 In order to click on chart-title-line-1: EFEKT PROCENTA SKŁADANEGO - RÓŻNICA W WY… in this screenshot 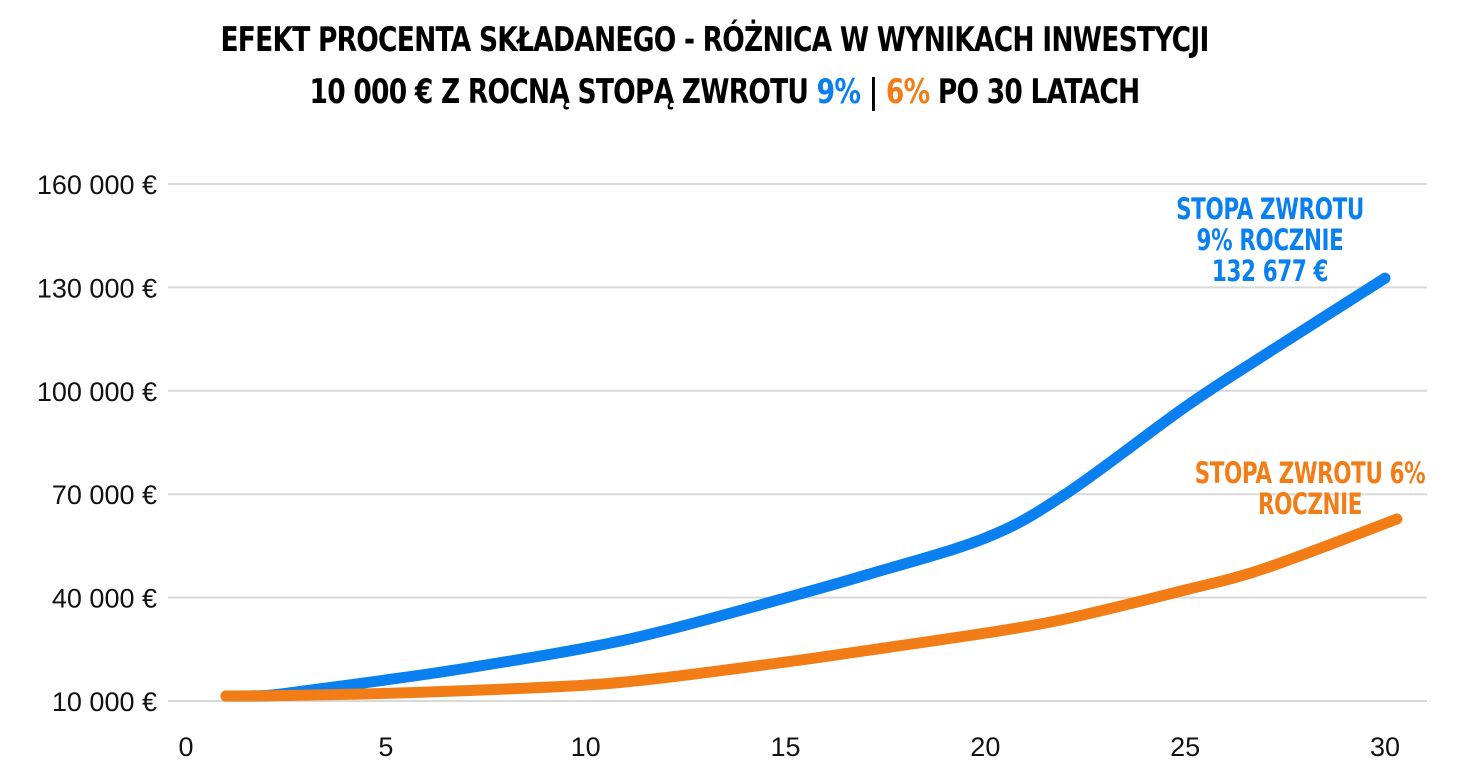, I will do `click(714, 40)`.